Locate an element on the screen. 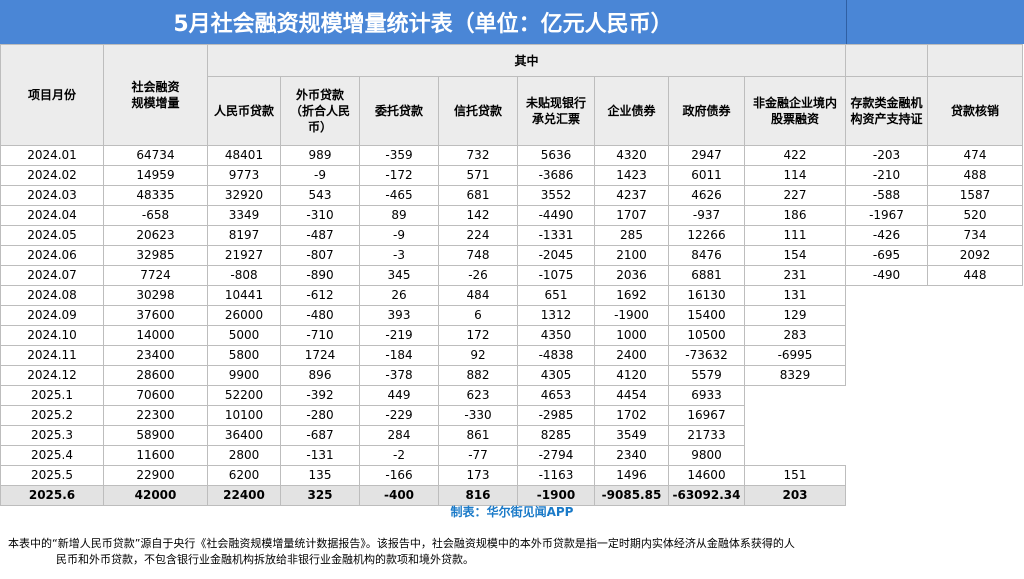 The height and width of the screenshot is (579, 1024). cell-entrusted: -378 is located at coordinates (399, 375).